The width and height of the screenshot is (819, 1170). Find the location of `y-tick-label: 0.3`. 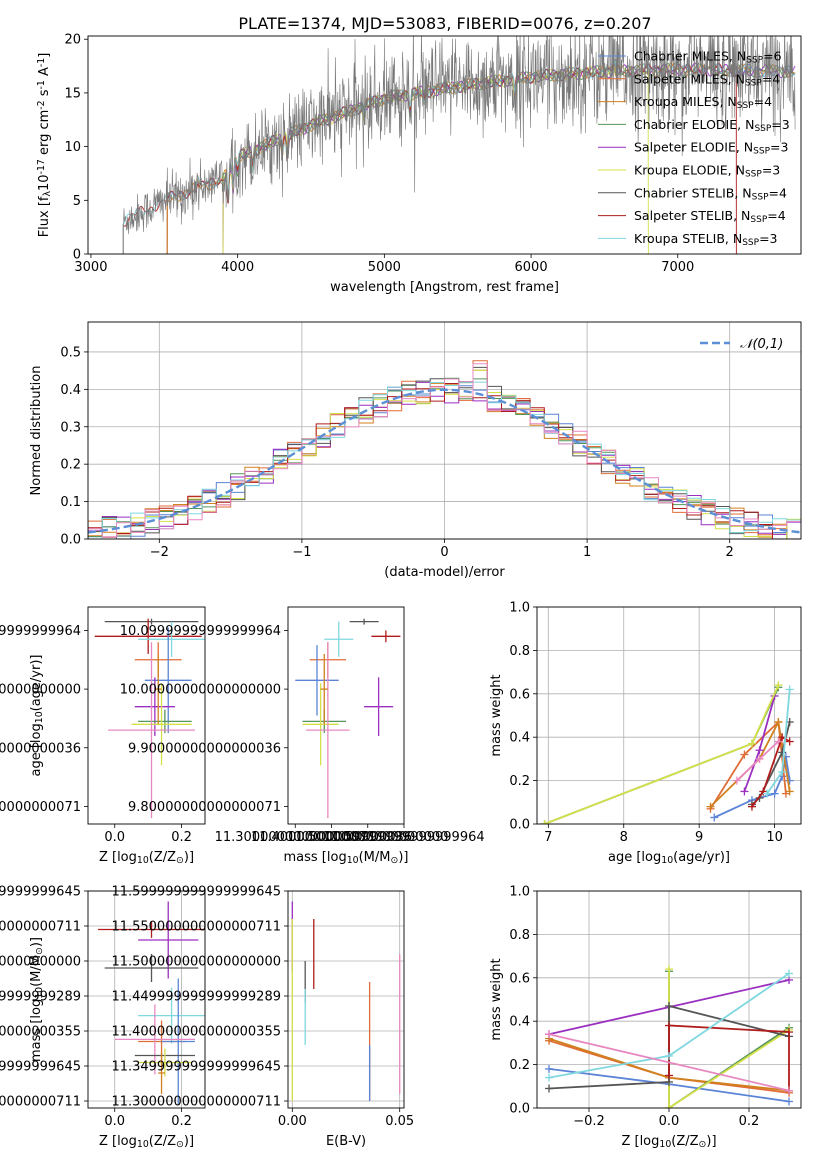

y-tick-label: 0.3 is located at coordinates (70, 427).